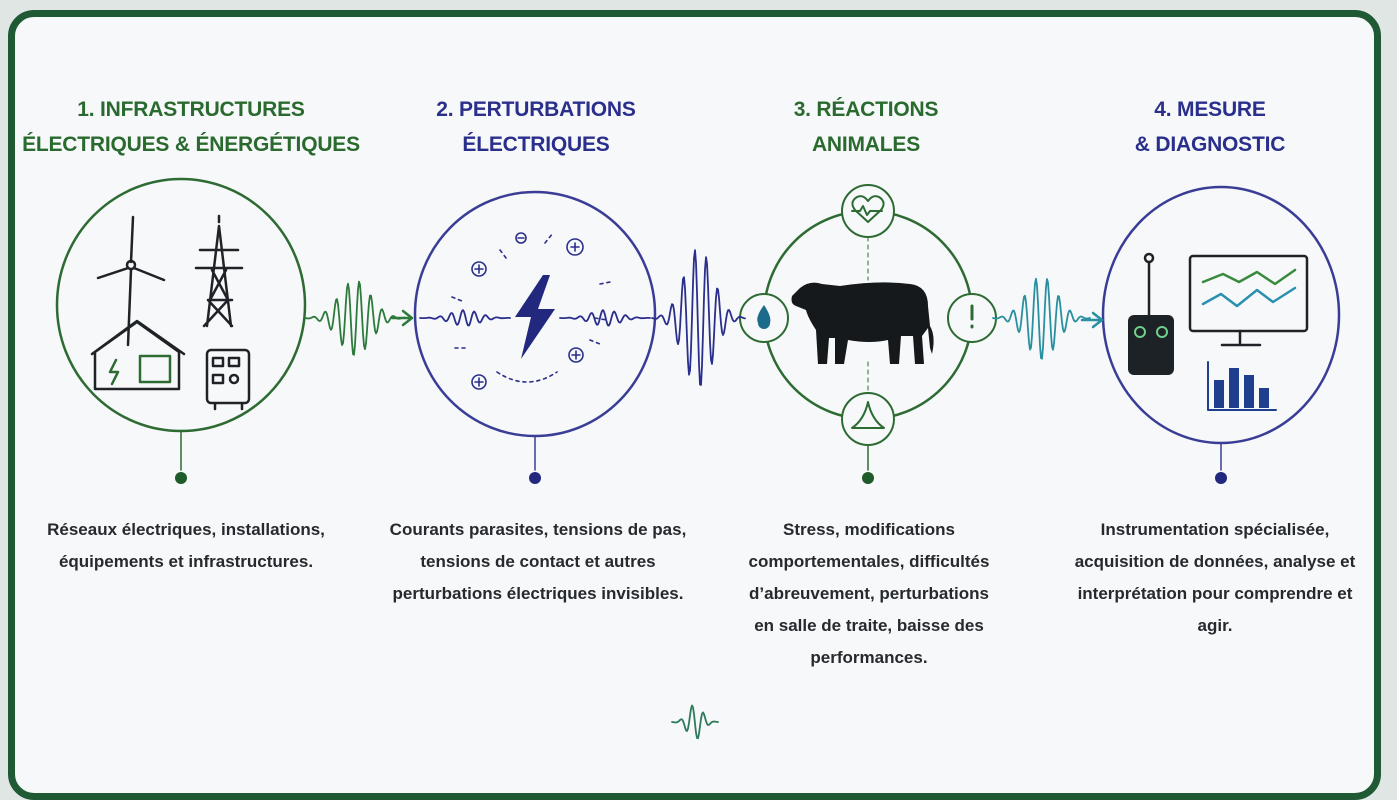  What do you see at coordinates (1210, 109) in the screenshot?
I see `step-title: 4. MESURE` at bounding box center [1210, 109].